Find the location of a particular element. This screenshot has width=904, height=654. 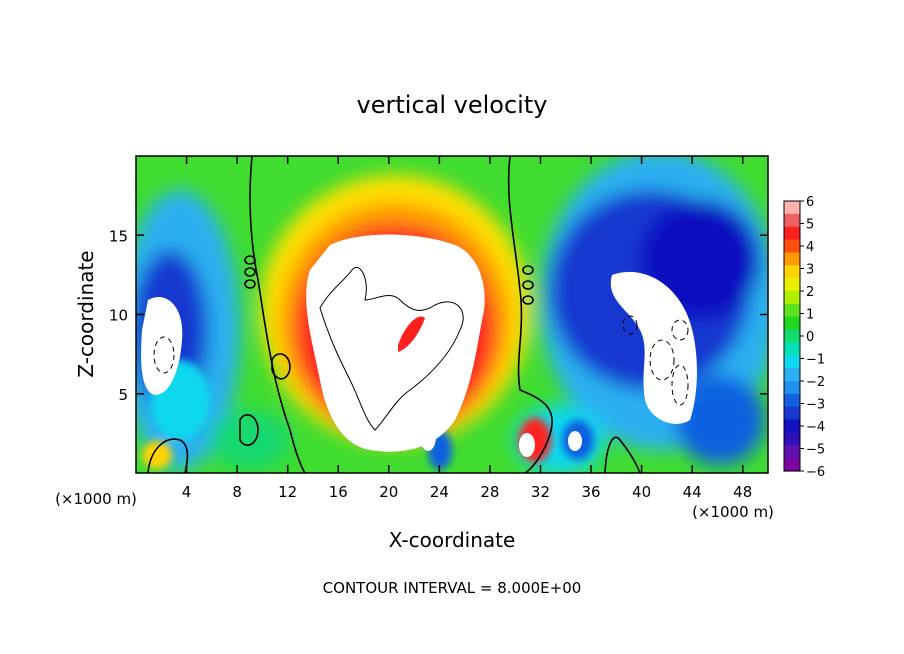

y-tick-label: 15 is located at coordinates (118, 236).